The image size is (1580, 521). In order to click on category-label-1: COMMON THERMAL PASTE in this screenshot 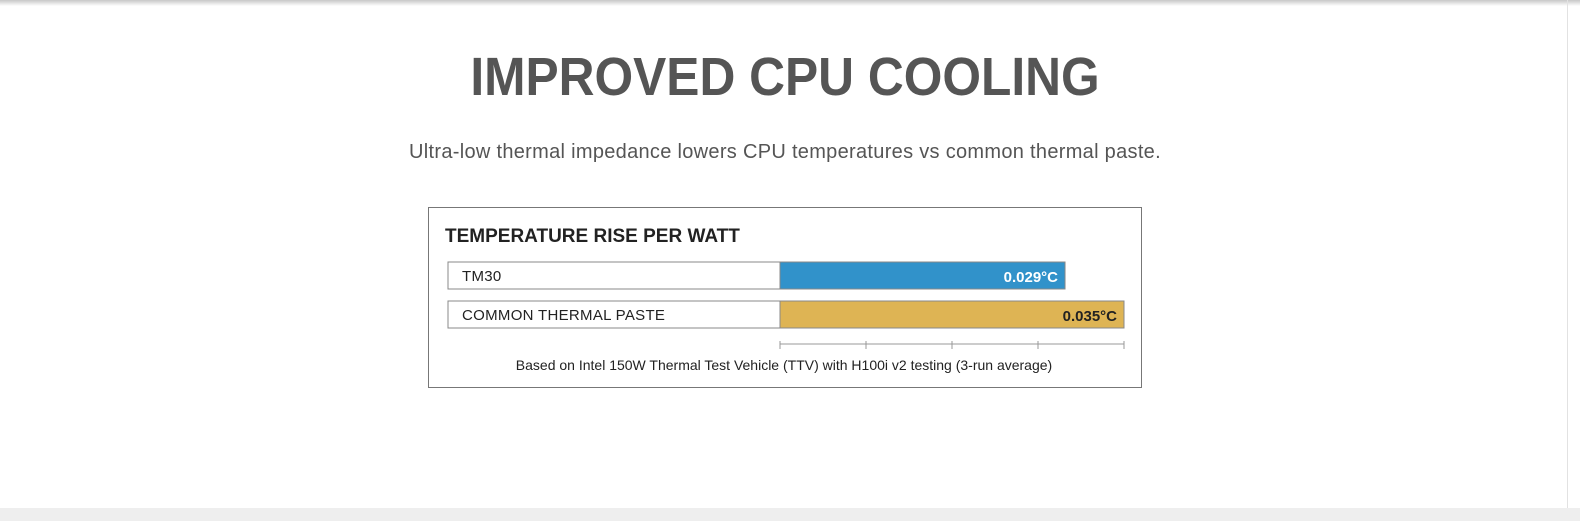, I will do `click(563, 315)`.